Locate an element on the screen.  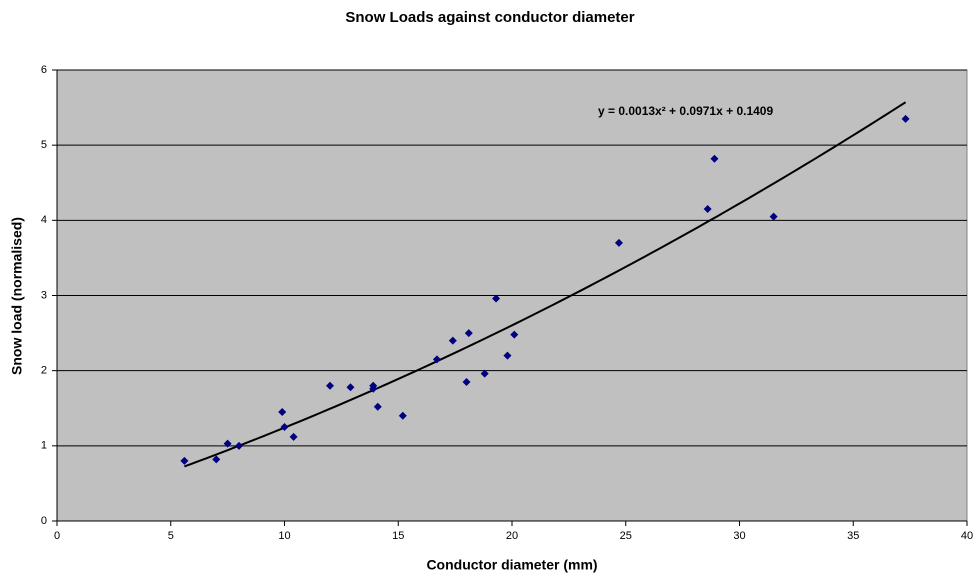
y-tick-label: 5 is located at coordinates (44, 145).